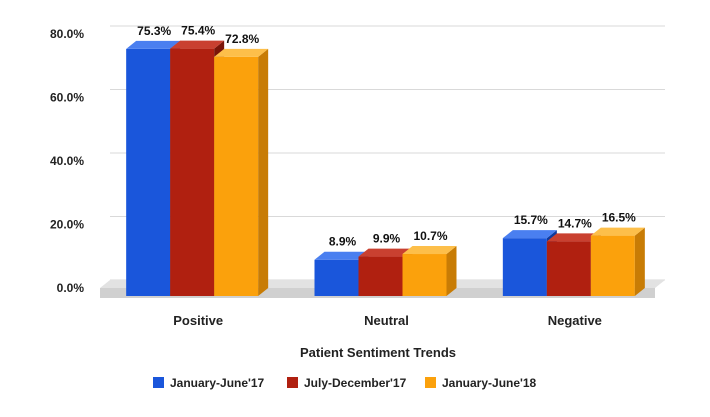 This screenshot has height=417, width=710. What do you see at coordinates (575, 320) in the screenshot?
I see `category-label: Negative` at bounding box center [575, 320].